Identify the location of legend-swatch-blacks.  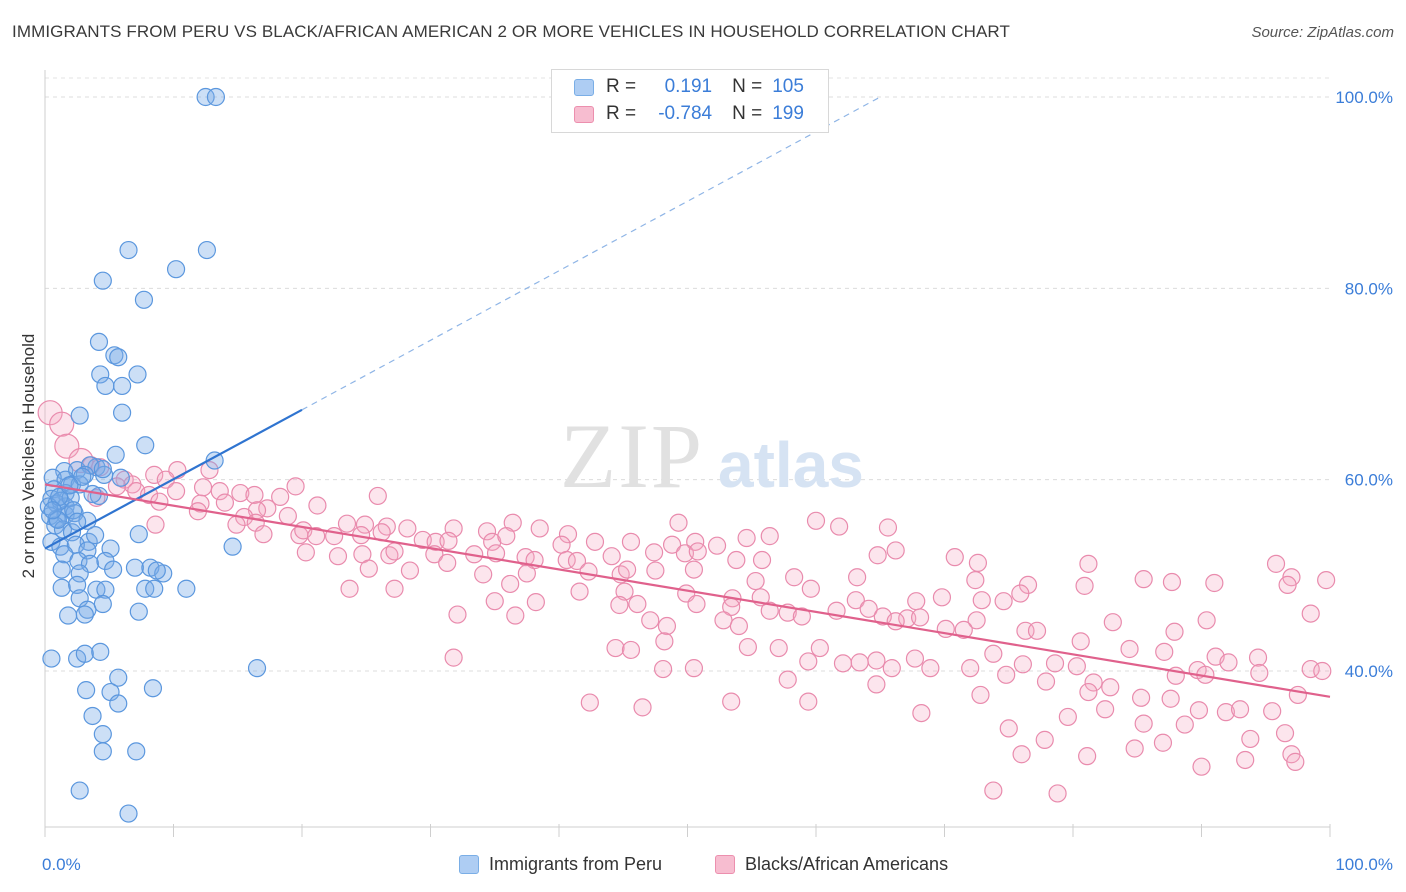
(584, 114).